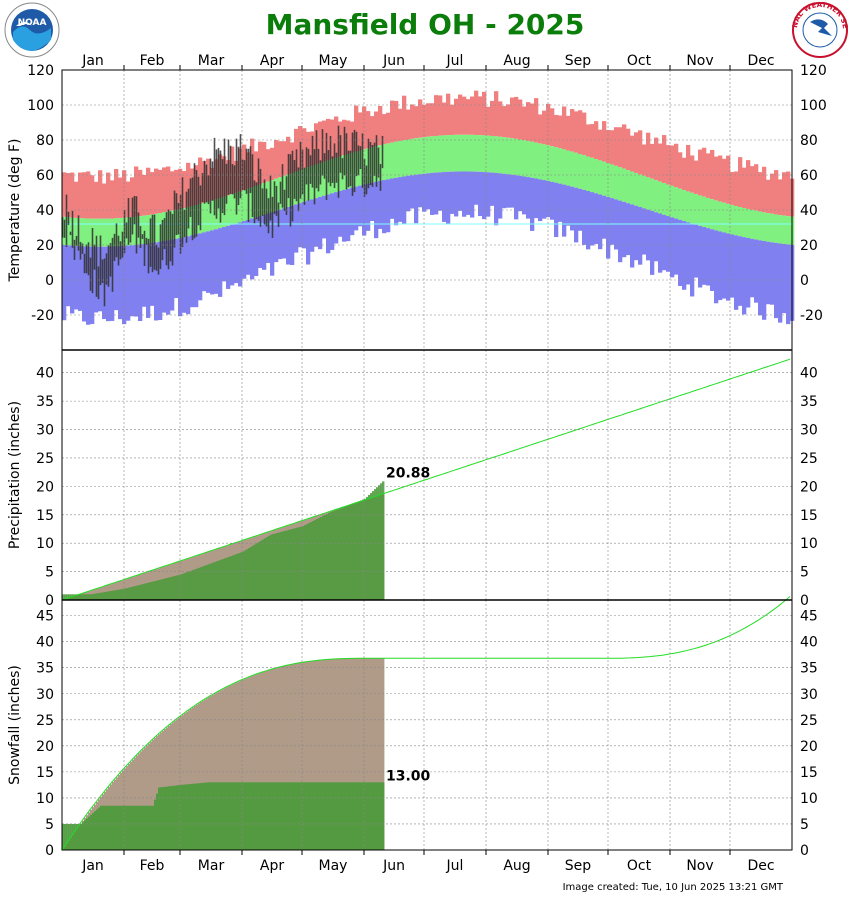 The image size is (850, 900). I want to click on noaa-logo-text: NOAA, so click(32, 23).